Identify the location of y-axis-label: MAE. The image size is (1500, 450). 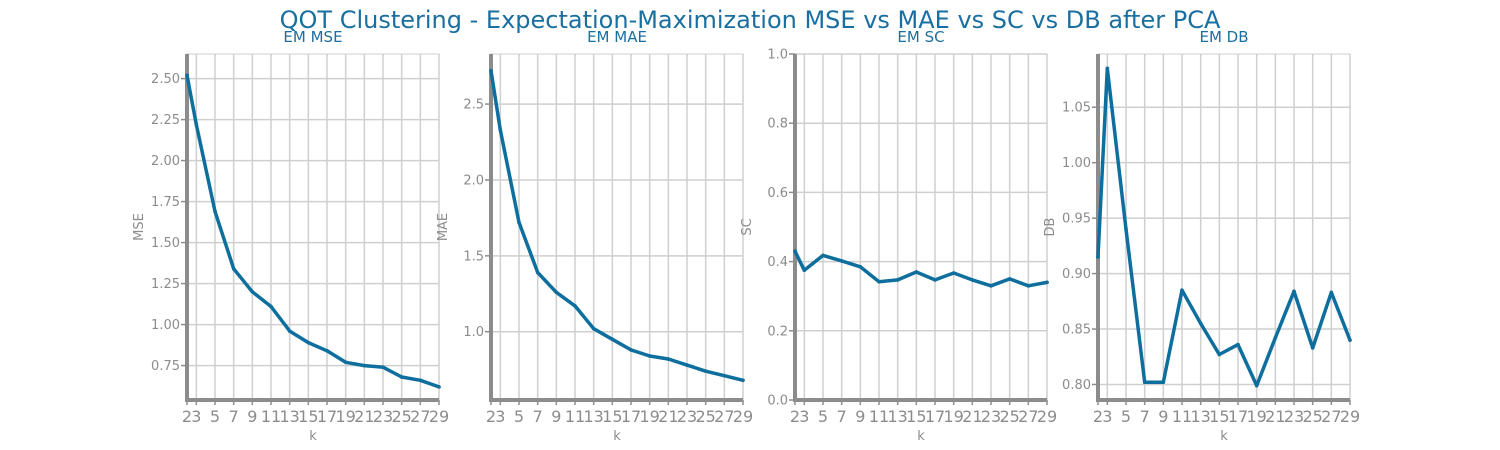
(443, 227).